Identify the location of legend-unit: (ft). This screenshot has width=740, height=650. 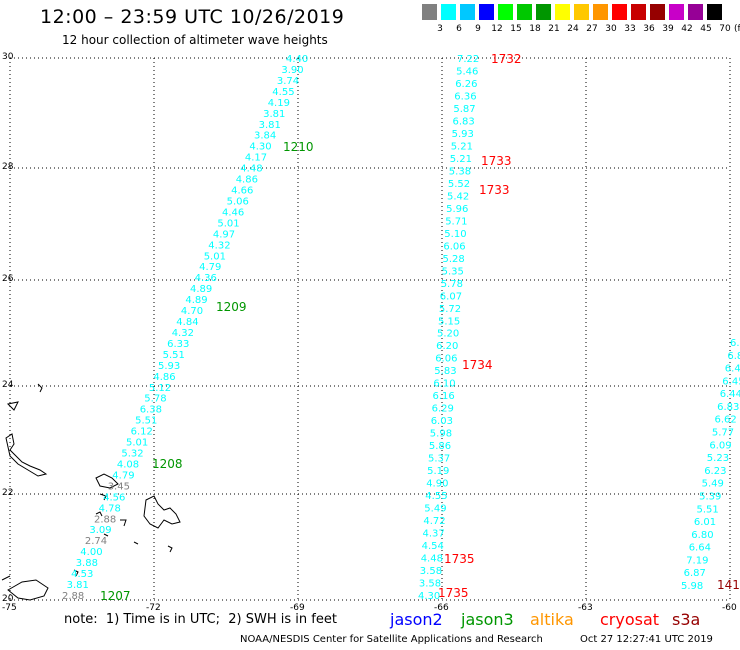
(737, 29).